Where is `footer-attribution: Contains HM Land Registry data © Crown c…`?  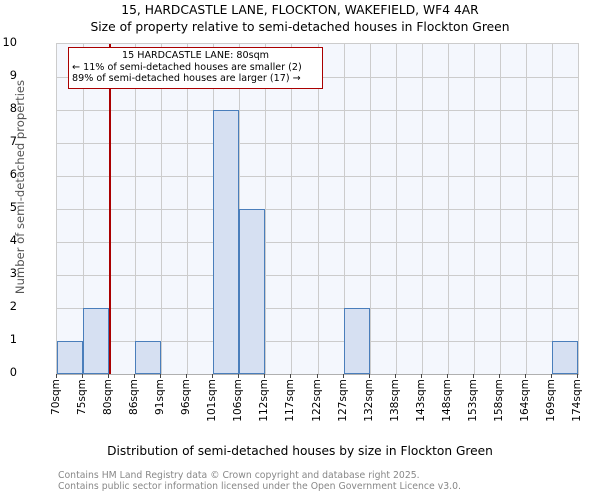
footer-attribution: Contains HM Land Registry data © Crown c… is located at coordinates (328, 481).